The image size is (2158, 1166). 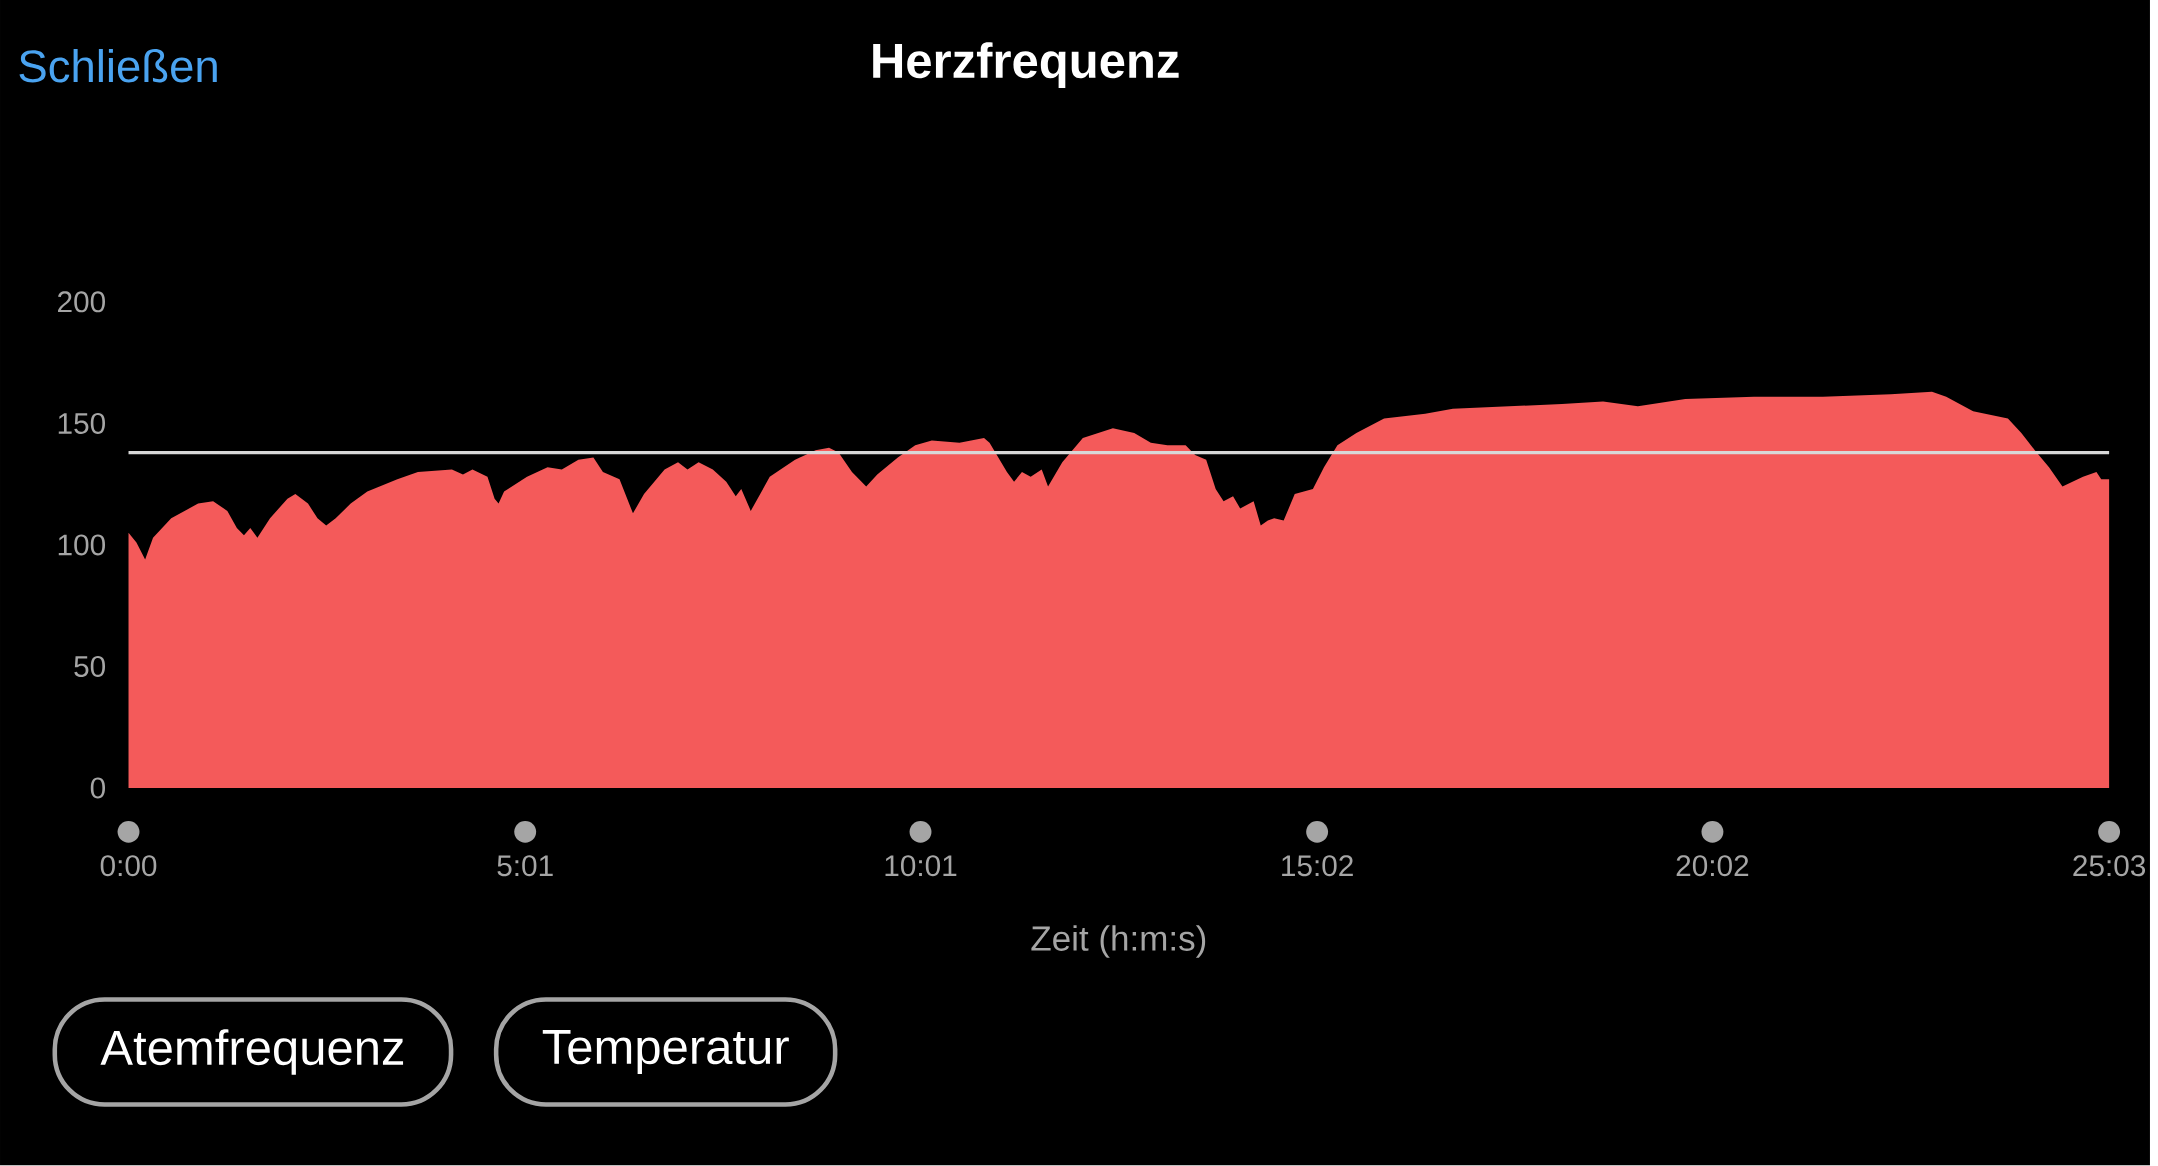 What do you see at coordinates (2109, 866) in the screenshot?
I see `x-tick-label: 25:03` at bounding box center [2109, 866].